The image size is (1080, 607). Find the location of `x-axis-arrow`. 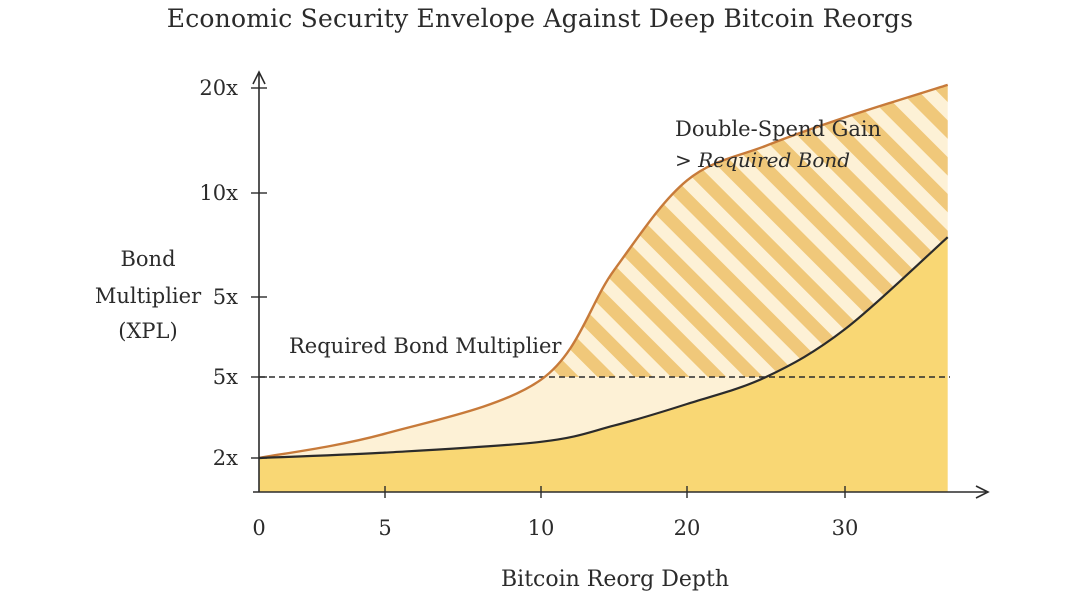

x-axis-arrow is located at coordinates (982, 492).